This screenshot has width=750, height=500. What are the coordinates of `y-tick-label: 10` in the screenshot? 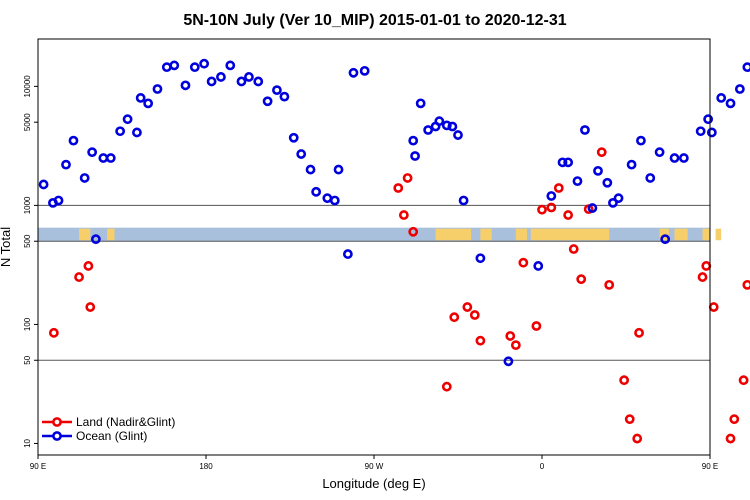 It's located at (27, 442).